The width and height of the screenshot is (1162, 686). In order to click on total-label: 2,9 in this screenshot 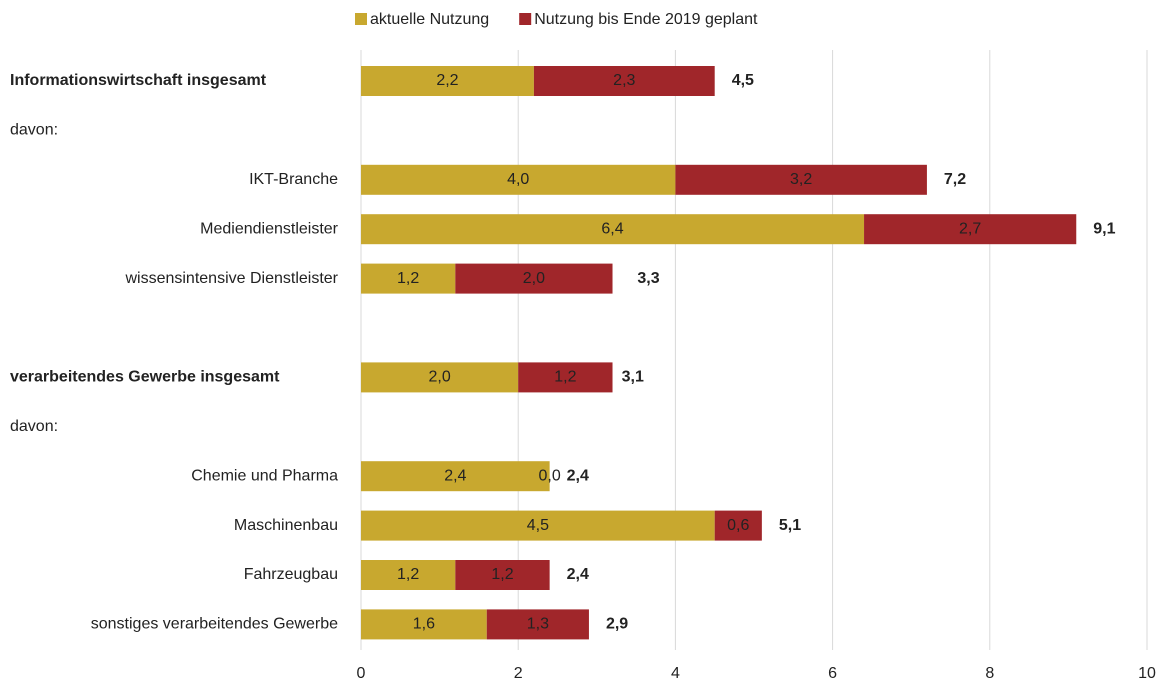, I will do `click(617, 624)`.